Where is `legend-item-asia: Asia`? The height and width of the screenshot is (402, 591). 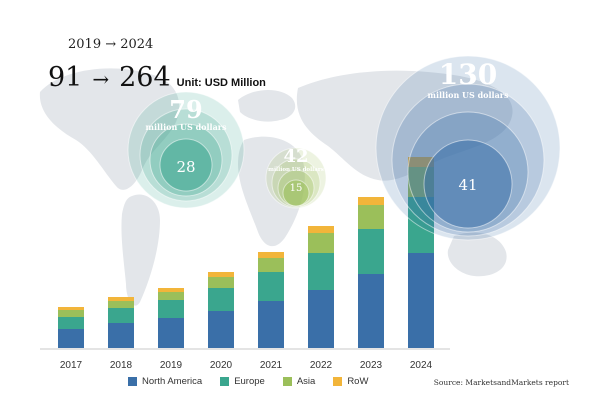 legend-item-asia: Asia is located at coordinates (299, 381).